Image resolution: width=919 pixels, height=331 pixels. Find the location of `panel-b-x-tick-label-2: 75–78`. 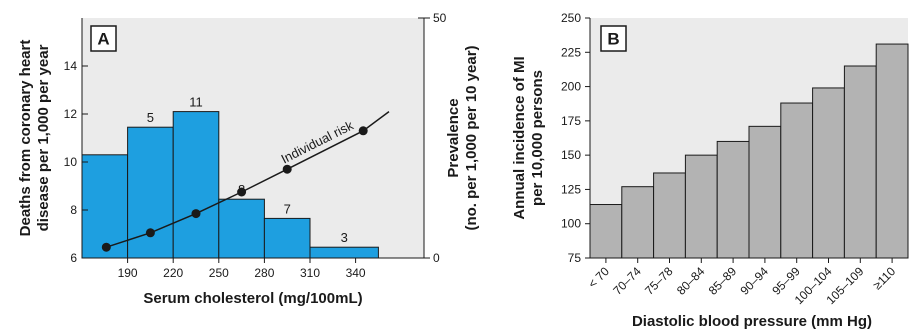

panel-b-x-tick-label-2: 75–78 is located at coordinates (659, 281).